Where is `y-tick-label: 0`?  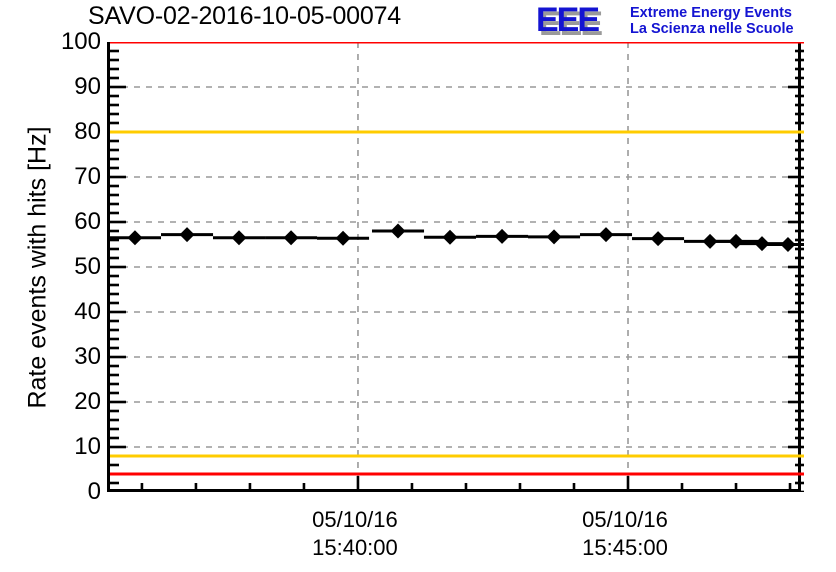
y-tick-label: 0 is located at coordinates (94, 491).